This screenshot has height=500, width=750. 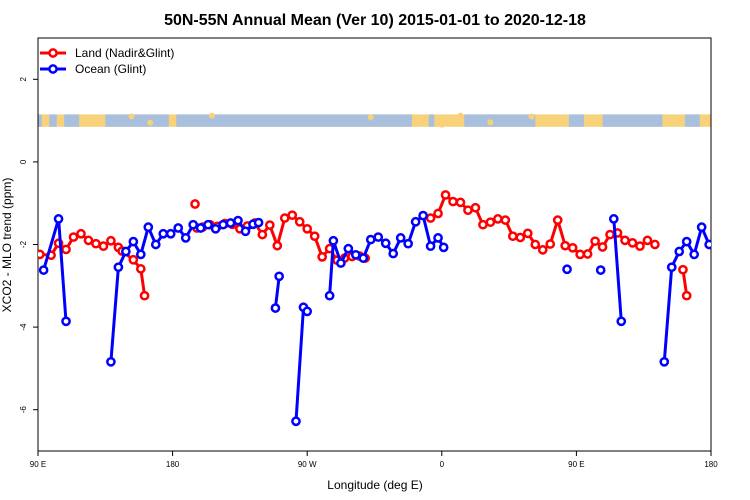 I want to click on x-tick-label: 90 W, so click(x=307, y=464).